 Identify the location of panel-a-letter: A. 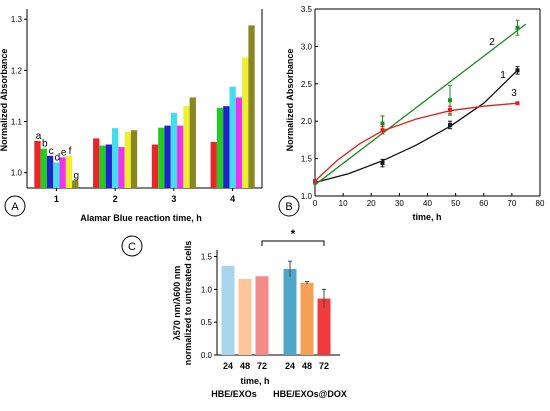
(15, 207).